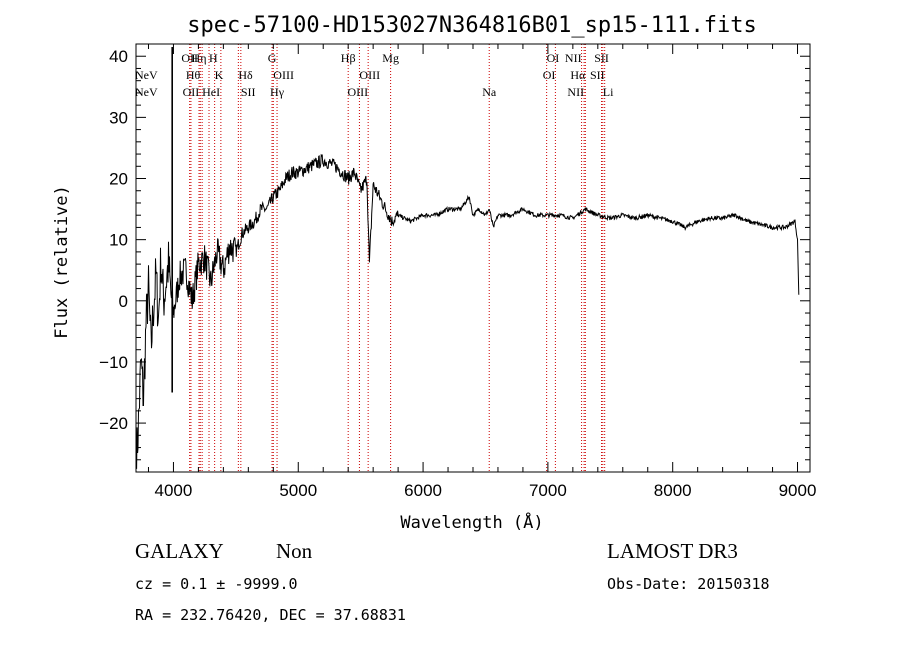 The image size is (900, 649). I want to click on line-marker-label-19: OI, so click(549, 75).